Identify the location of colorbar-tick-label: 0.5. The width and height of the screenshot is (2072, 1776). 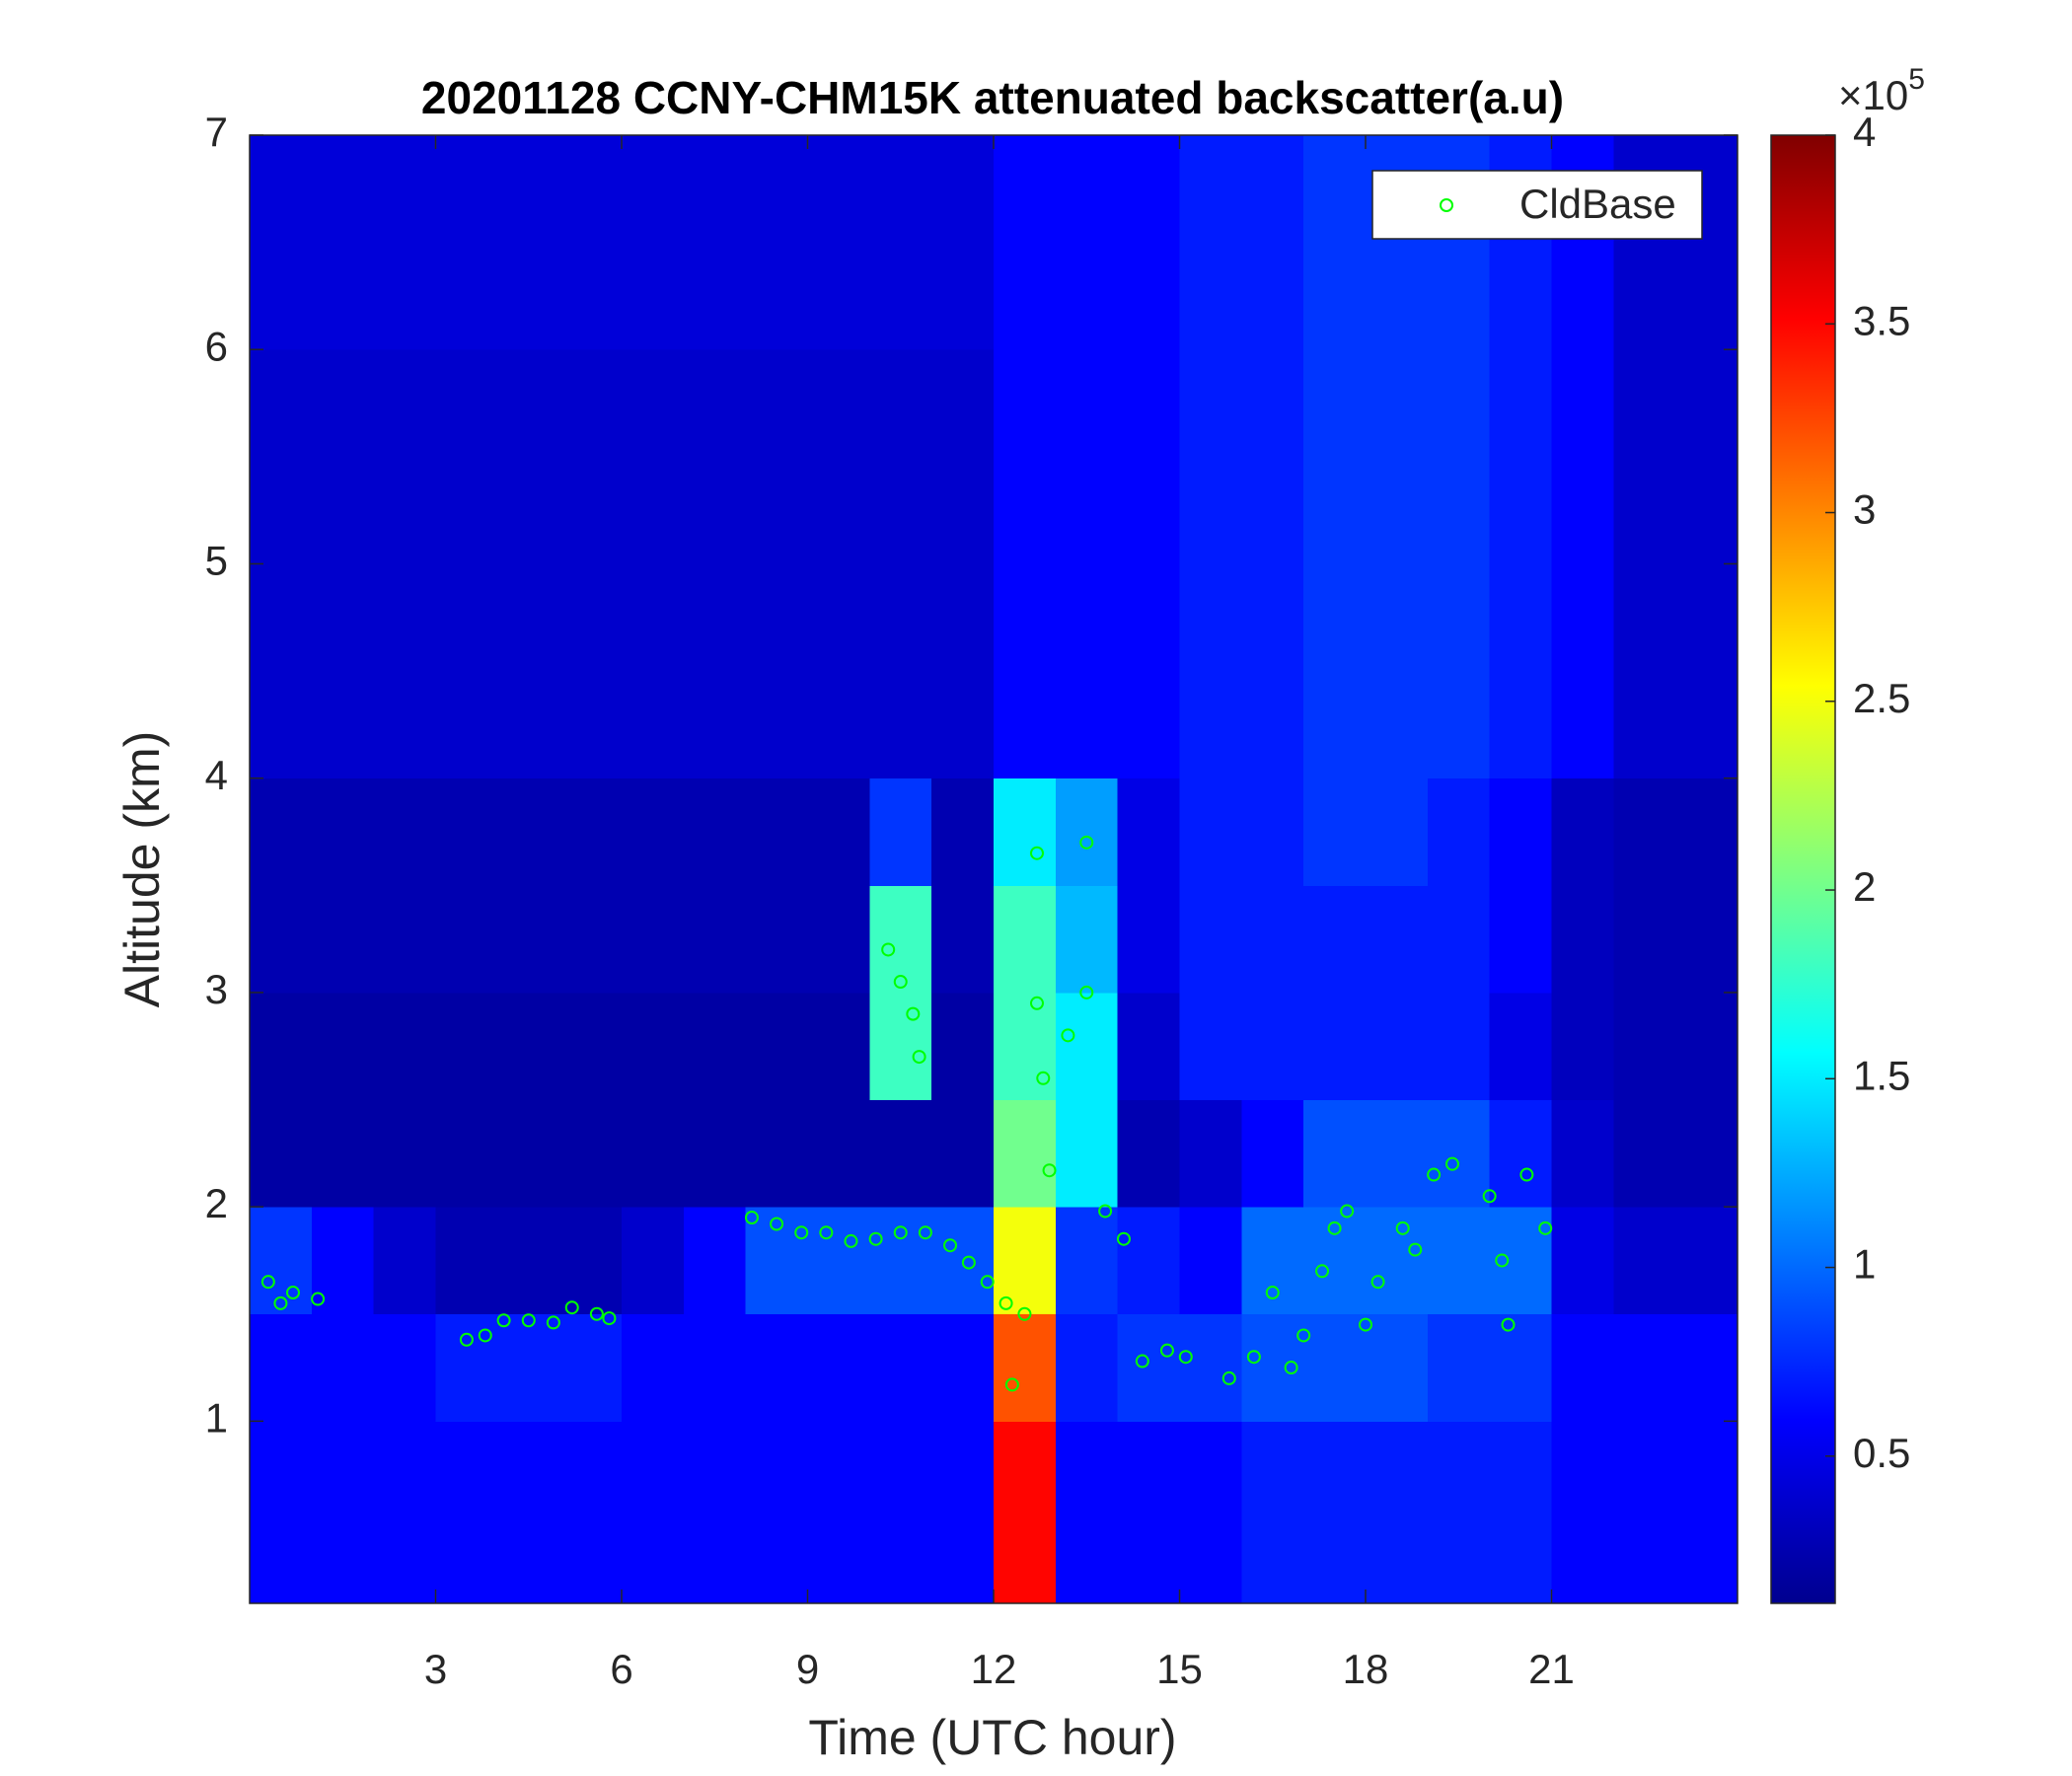
(1882, 1453).